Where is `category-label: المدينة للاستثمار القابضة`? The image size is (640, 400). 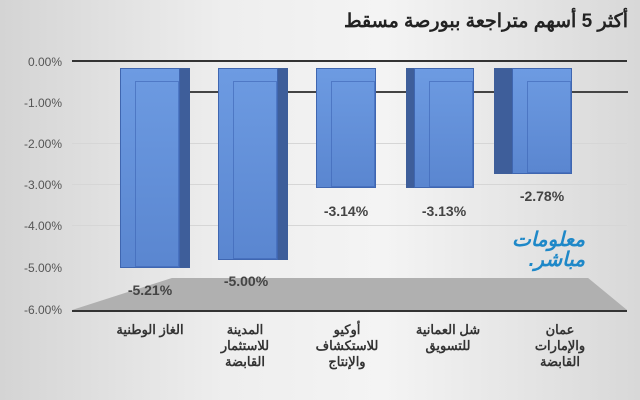
category-label: المدينة للاستثمار القابضة is located at coordinates (245, 345).